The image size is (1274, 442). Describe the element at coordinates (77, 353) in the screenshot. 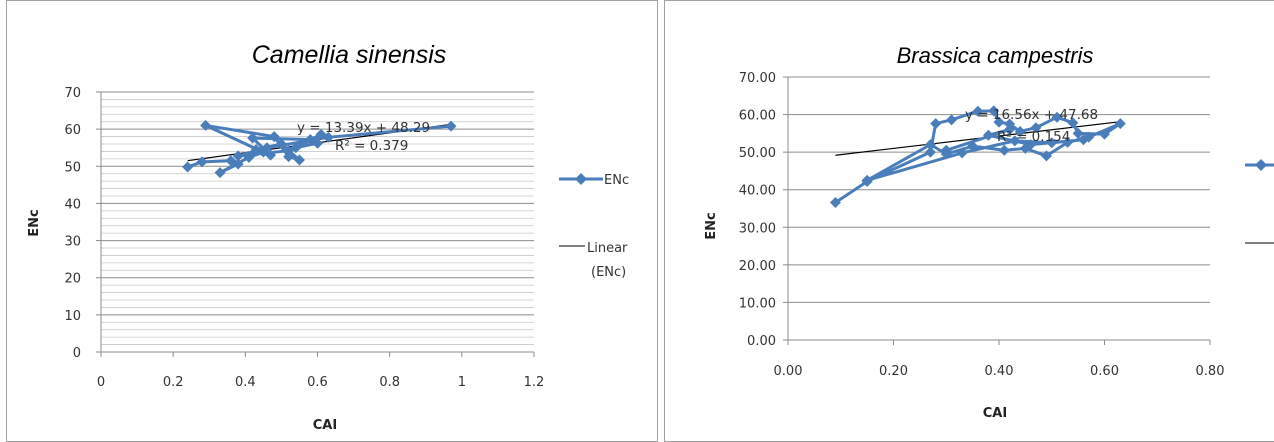

I see `y-tick-label: 0` at that location.